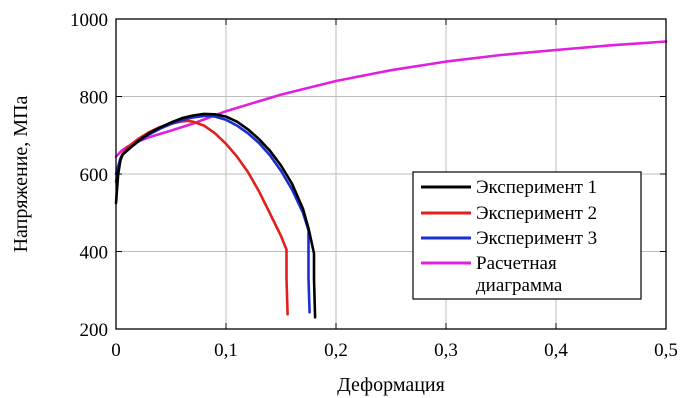 The width and height of the screenshot is (685, 398). I want to click on y-tick-label: 600, so click(94, 175).